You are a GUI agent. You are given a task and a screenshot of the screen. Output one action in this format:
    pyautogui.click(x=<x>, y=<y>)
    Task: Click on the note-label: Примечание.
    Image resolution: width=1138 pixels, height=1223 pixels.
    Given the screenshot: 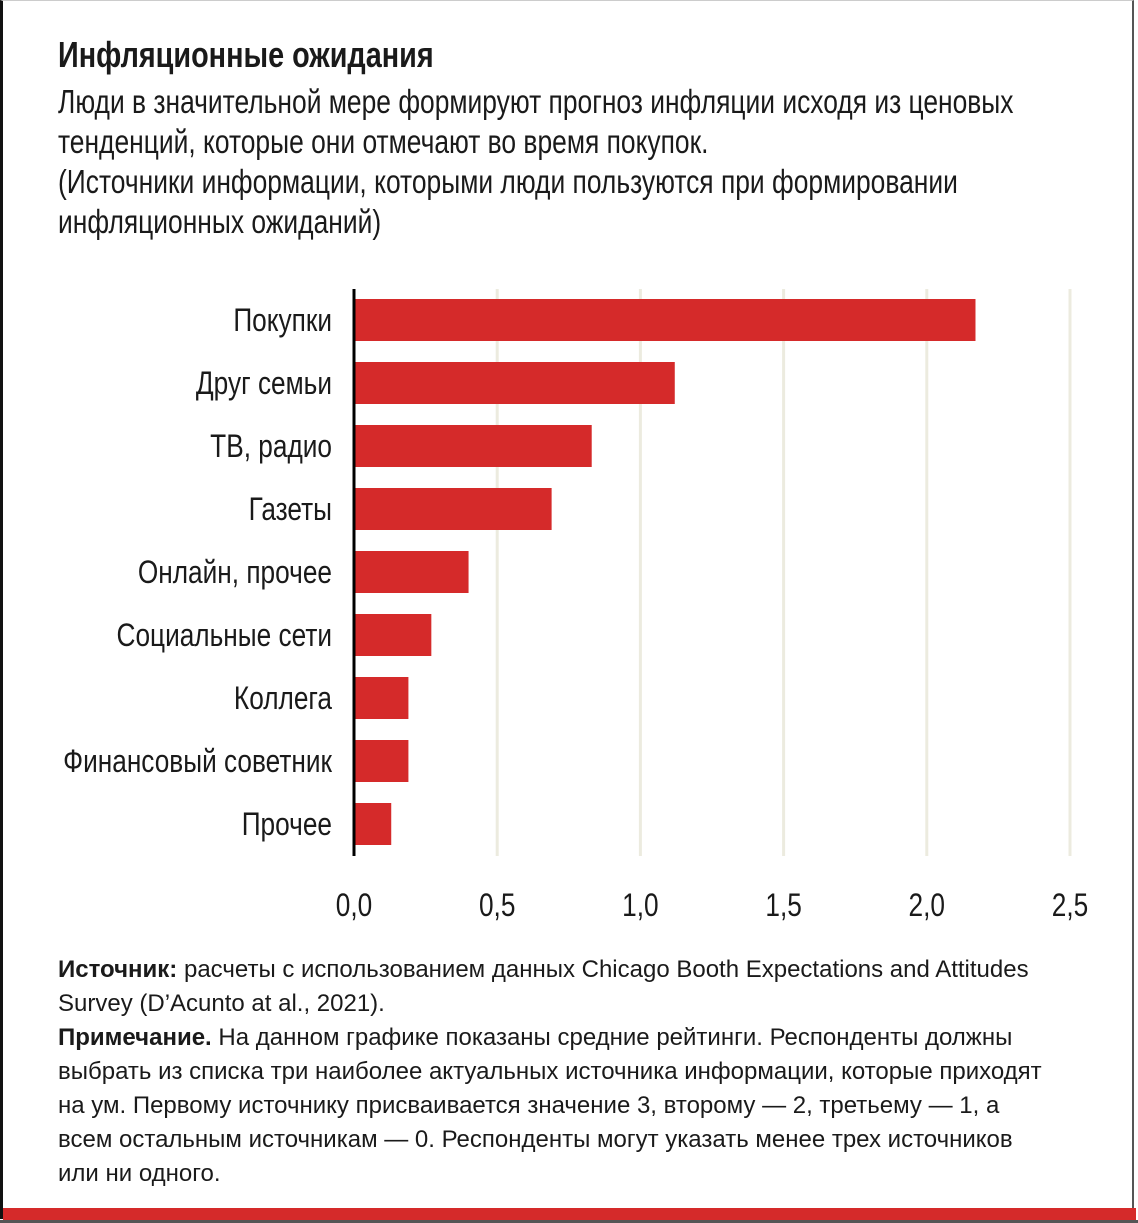 What is the action you would take?
    pyautogui.click(x=135, y=1037)
    